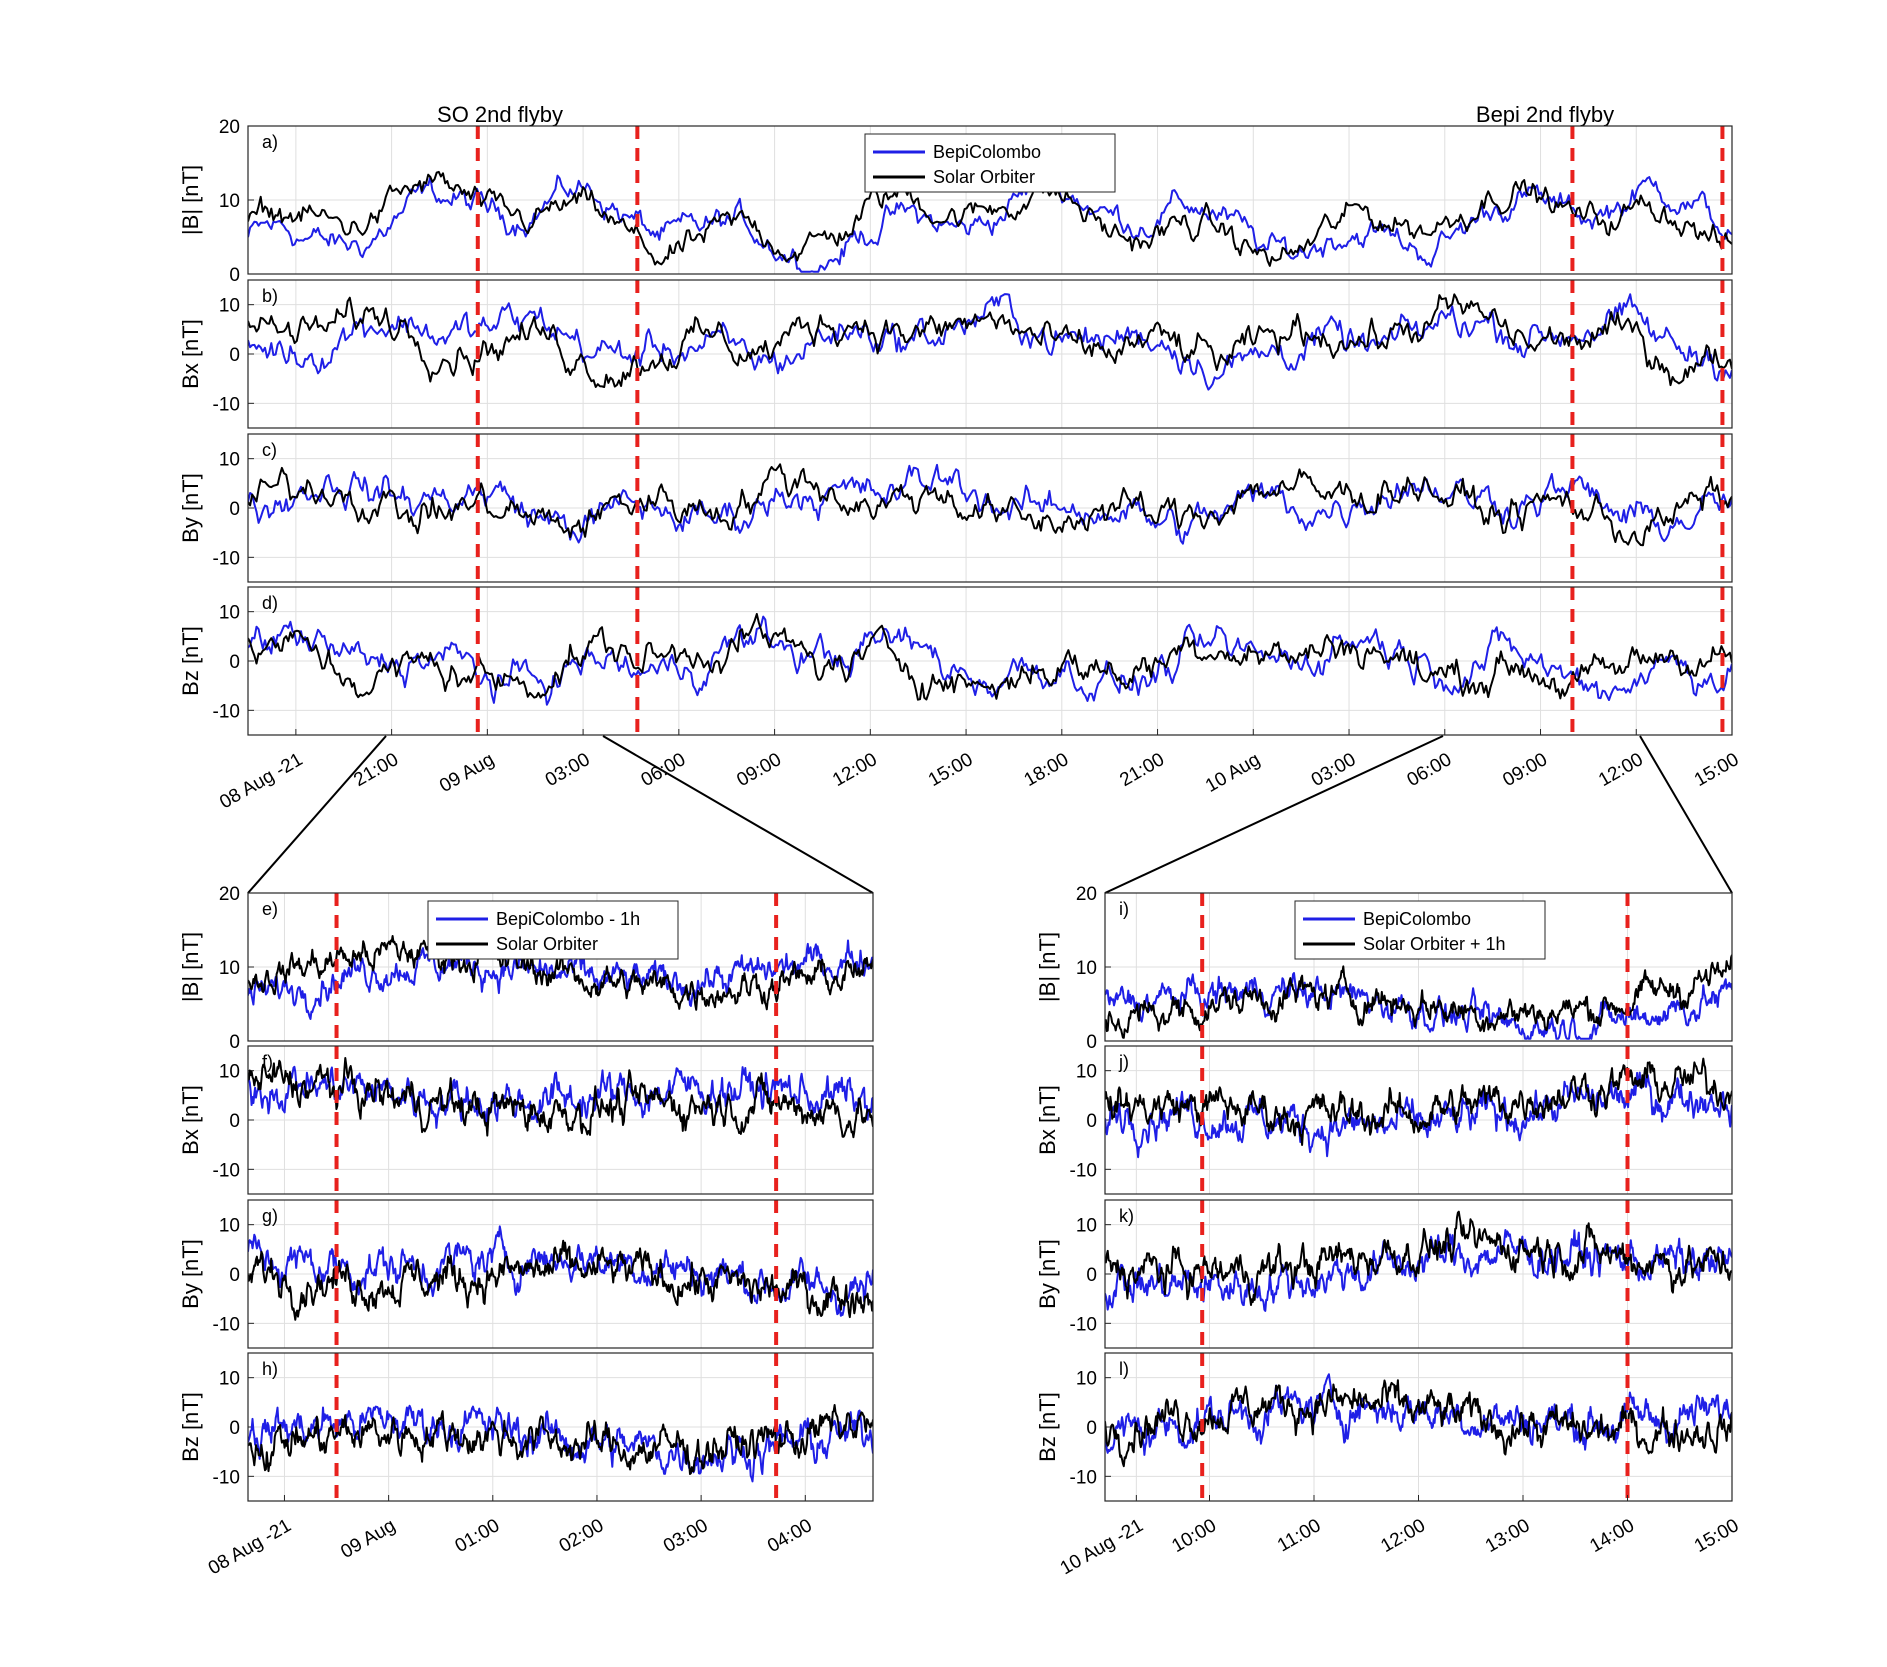 The width and height of the screenshot is (1887, 1667). What do you see at coordinates (190, 1120) in the screenshot?
I see `y-axis-label: Bx [nT]` at bounding box center [190, 1120].